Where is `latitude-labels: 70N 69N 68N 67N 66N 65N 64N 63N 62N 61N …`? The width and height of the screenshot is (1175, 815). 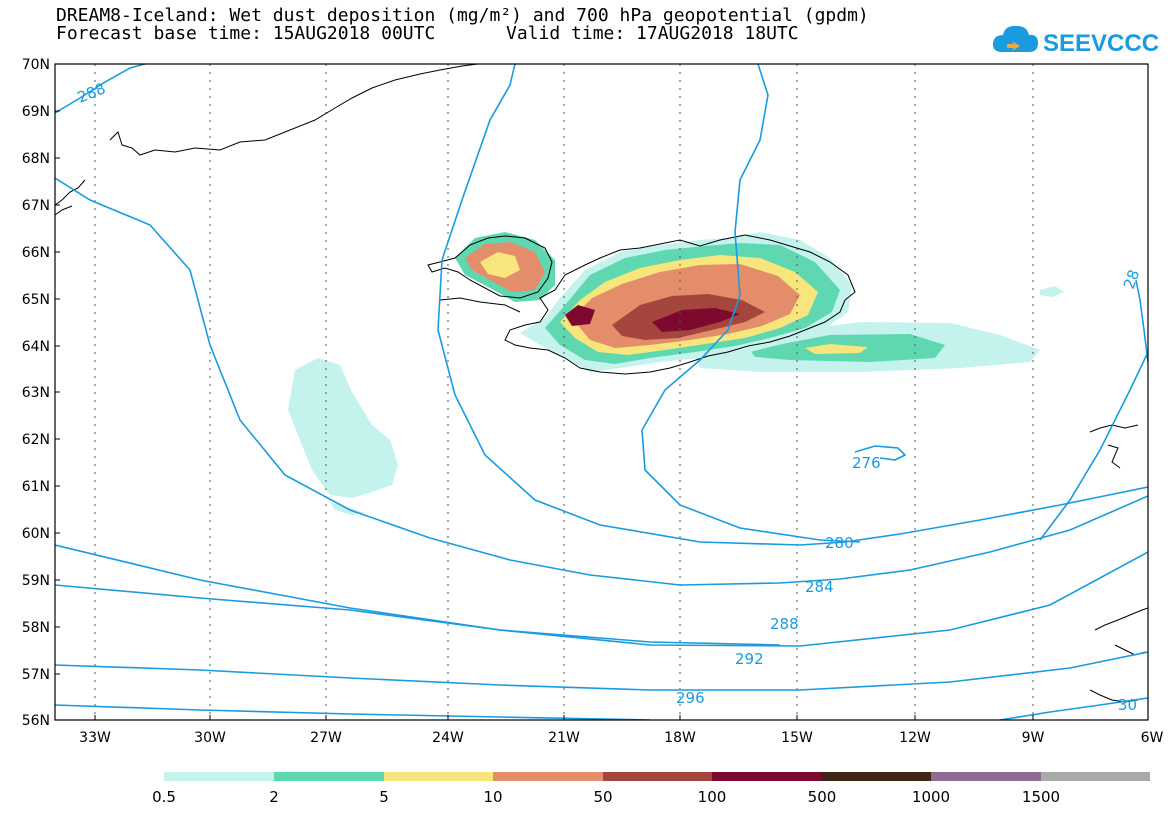 latitude-labels: 70N 69N 68N 67N 66N 65N 64N 63N 62N 61N … is located at coordinates (36, 393).